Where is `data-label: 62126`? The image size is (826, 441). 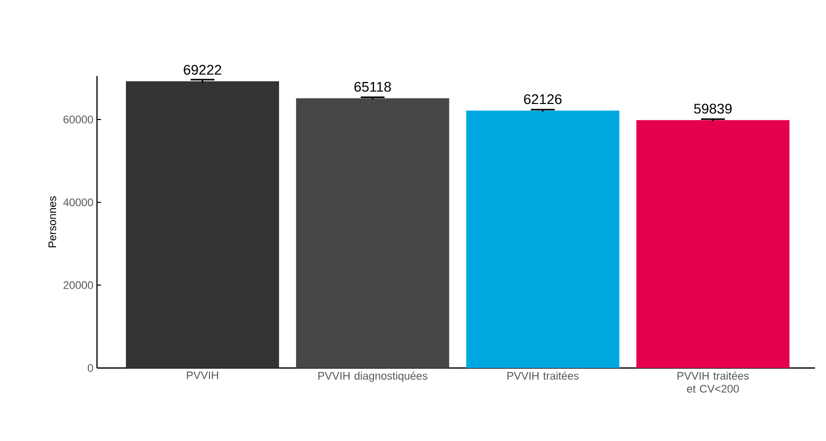
data-label: 62126 is located at coordinates (543, 99).